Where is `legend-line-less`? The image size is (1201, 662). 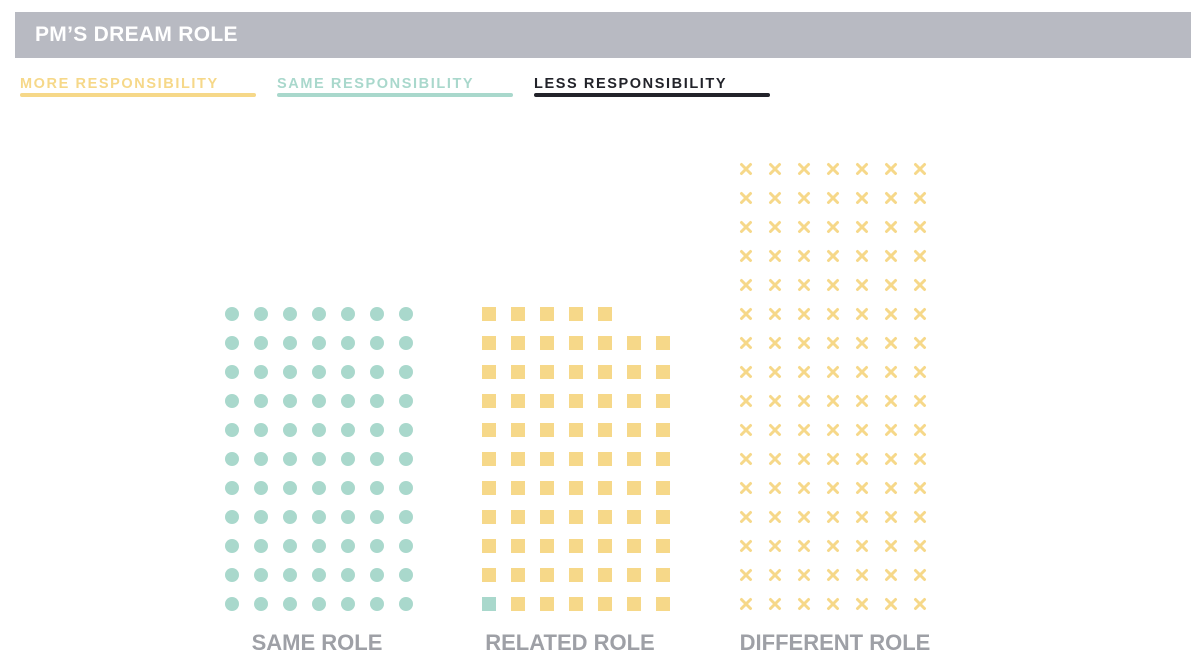 legend-line-less is located at coordinates (652, 95).